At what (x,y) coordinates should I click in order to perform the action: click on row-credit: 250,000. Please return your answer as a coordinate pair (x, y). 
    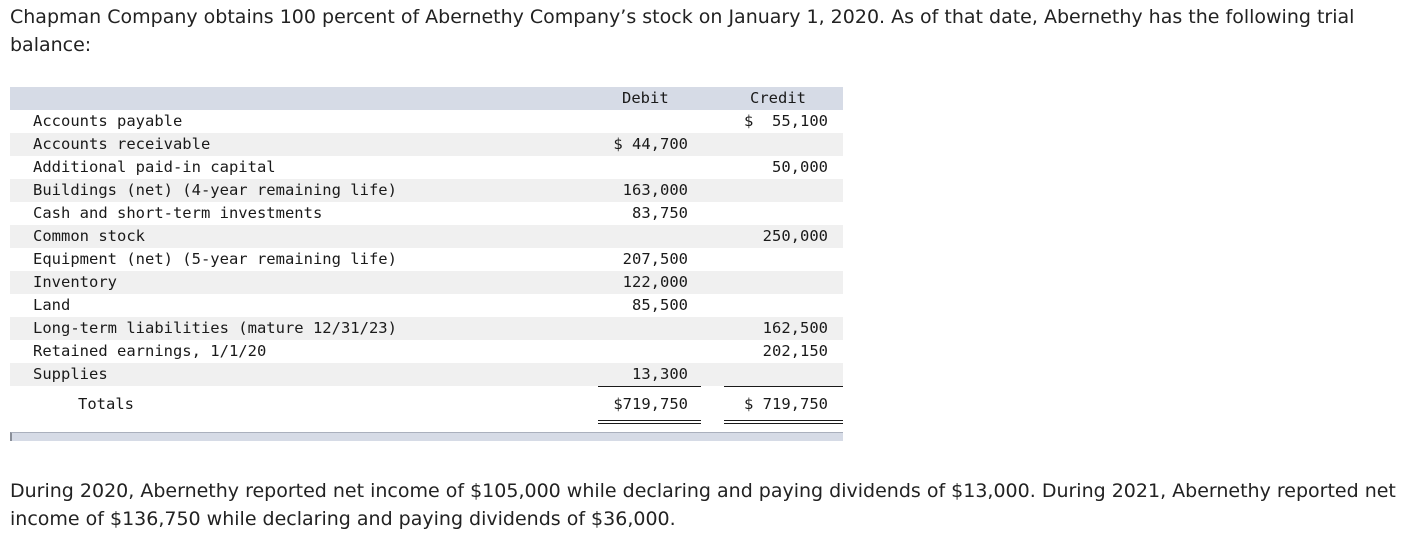
    Looking at the image, I should click on (795, 236).